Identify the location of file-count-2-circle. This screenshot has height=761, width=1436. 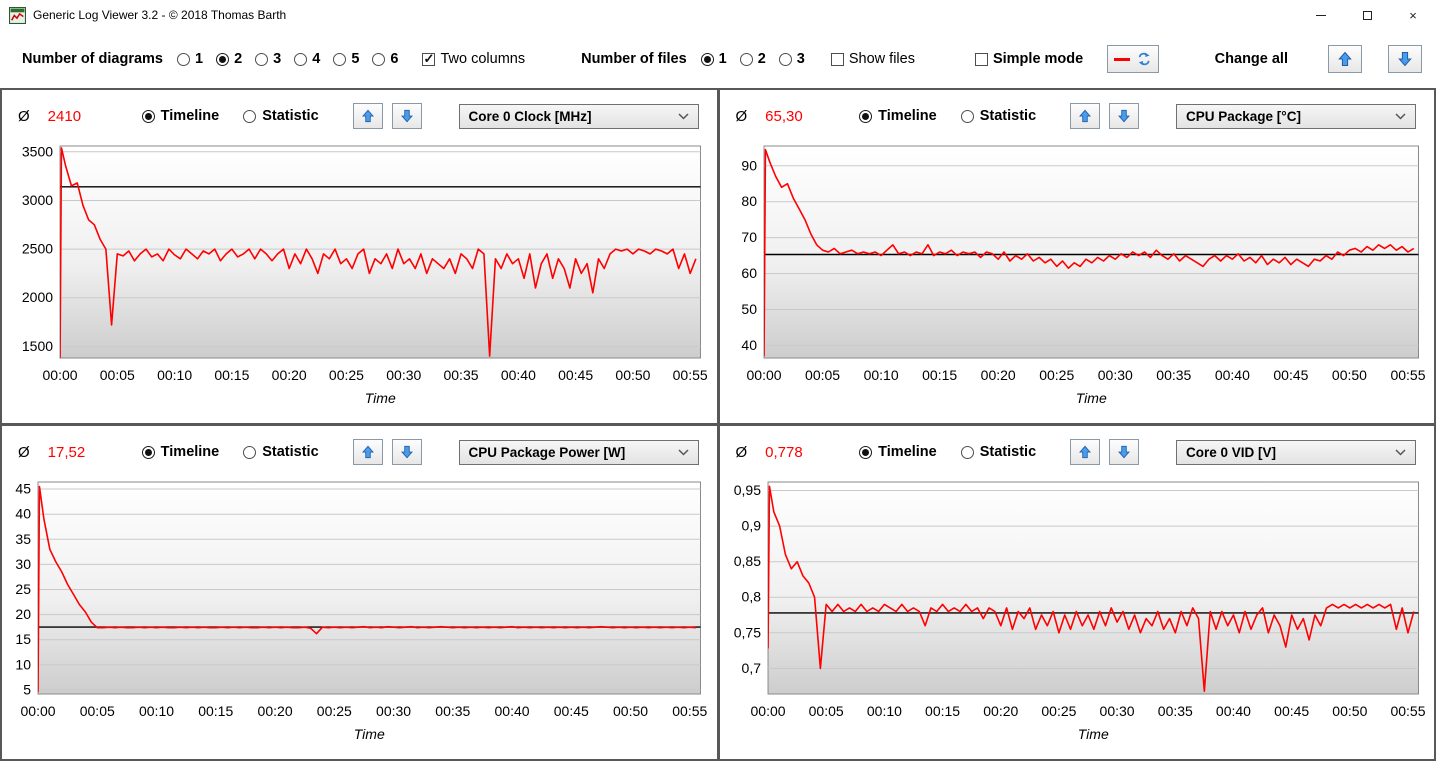
(746, 59).